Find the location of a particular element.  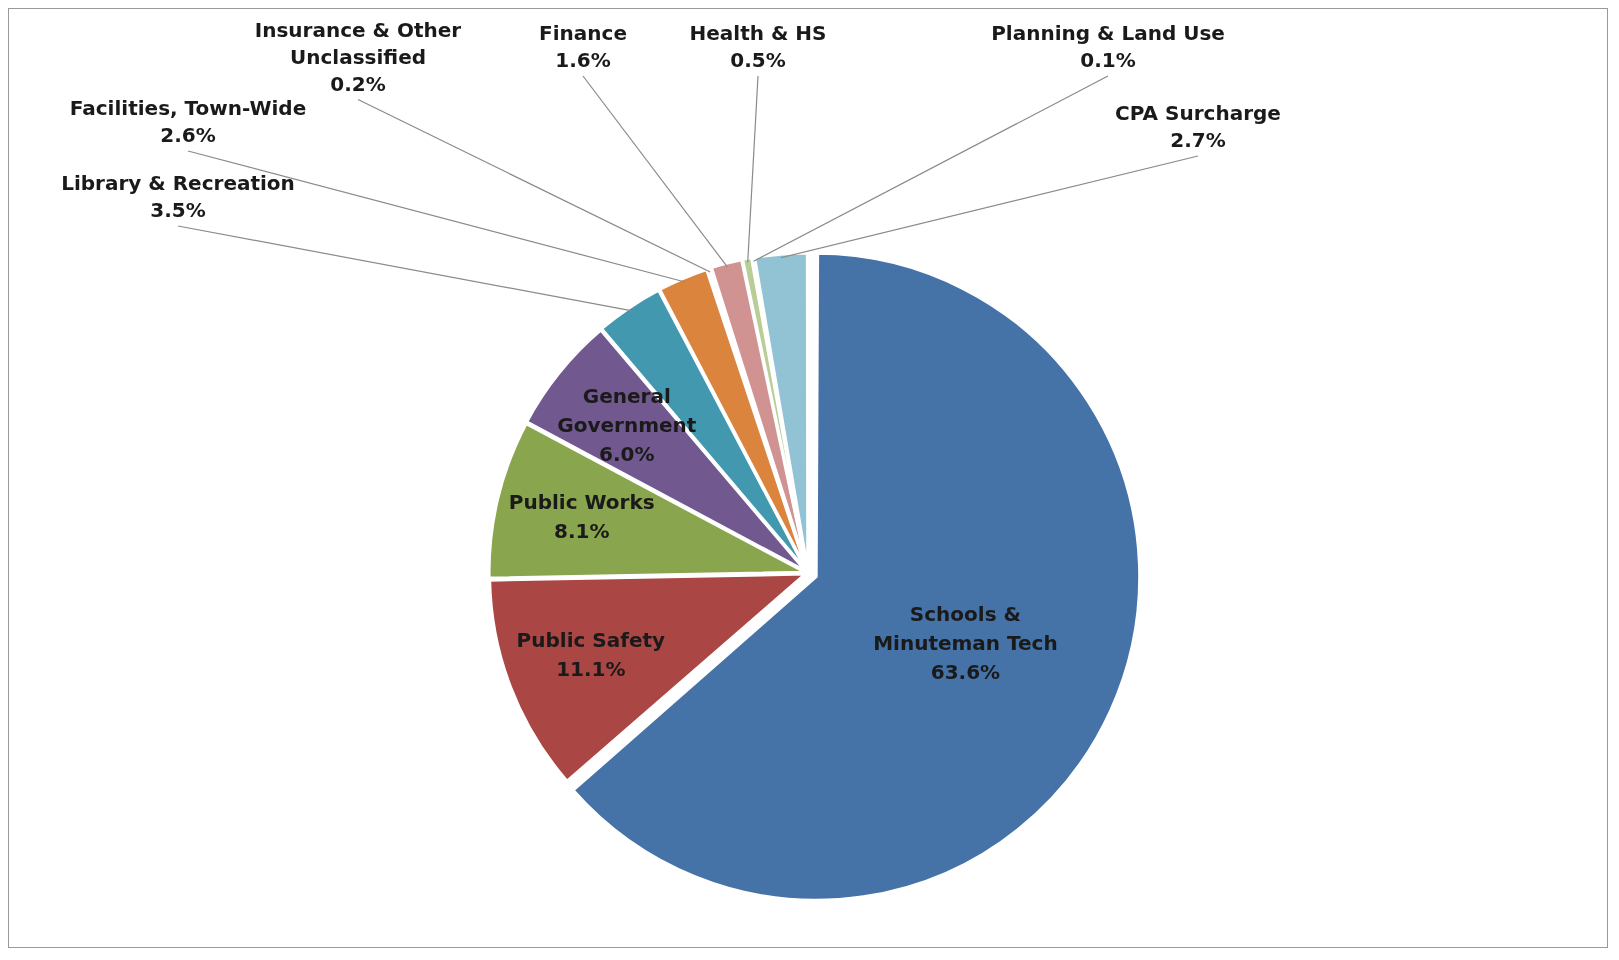

data-label: 3.5% is located at coordinates (178, 210).